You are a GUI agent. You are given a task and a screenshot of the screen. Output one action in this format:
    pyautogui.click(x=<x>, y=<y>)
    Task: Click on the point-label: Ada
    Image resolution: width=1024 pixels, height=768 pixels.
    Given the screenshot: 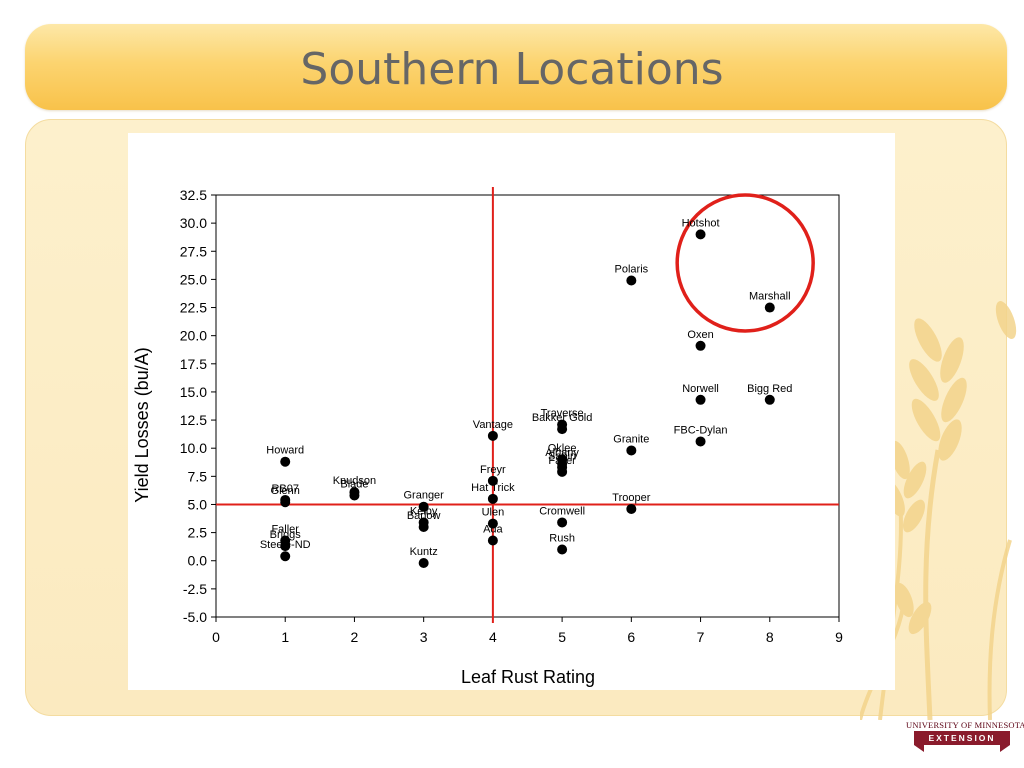 What is the action you would take?
    pyautogui.click(x=493, y=529)
    